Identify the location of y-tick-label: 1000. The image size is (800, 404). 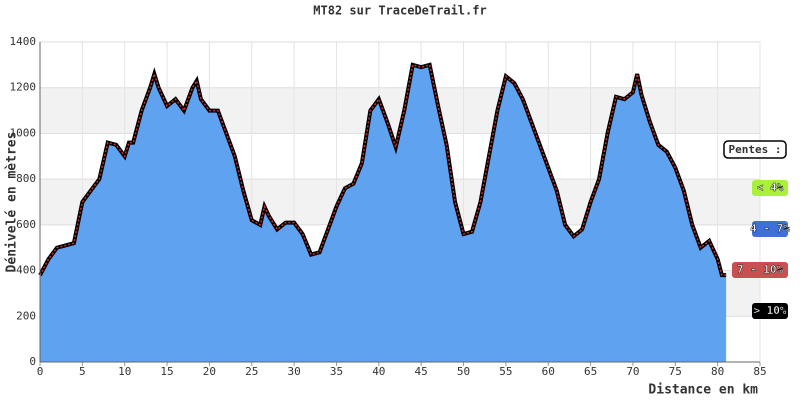
(23, 132).